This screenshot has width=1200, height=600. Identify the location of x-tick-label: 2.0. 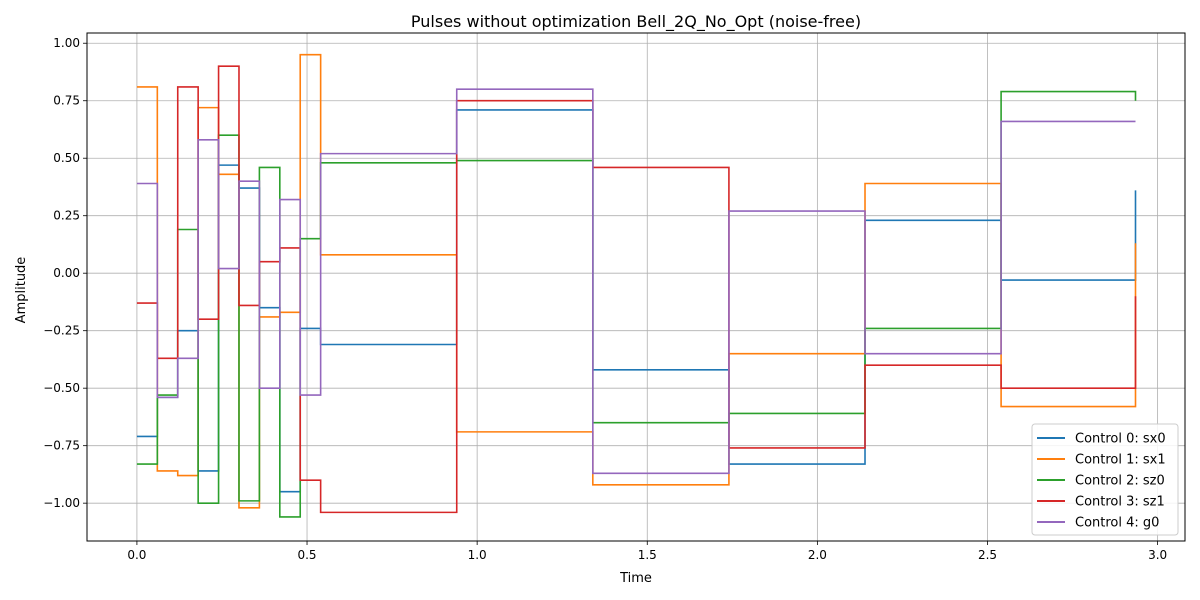
(817, 555).